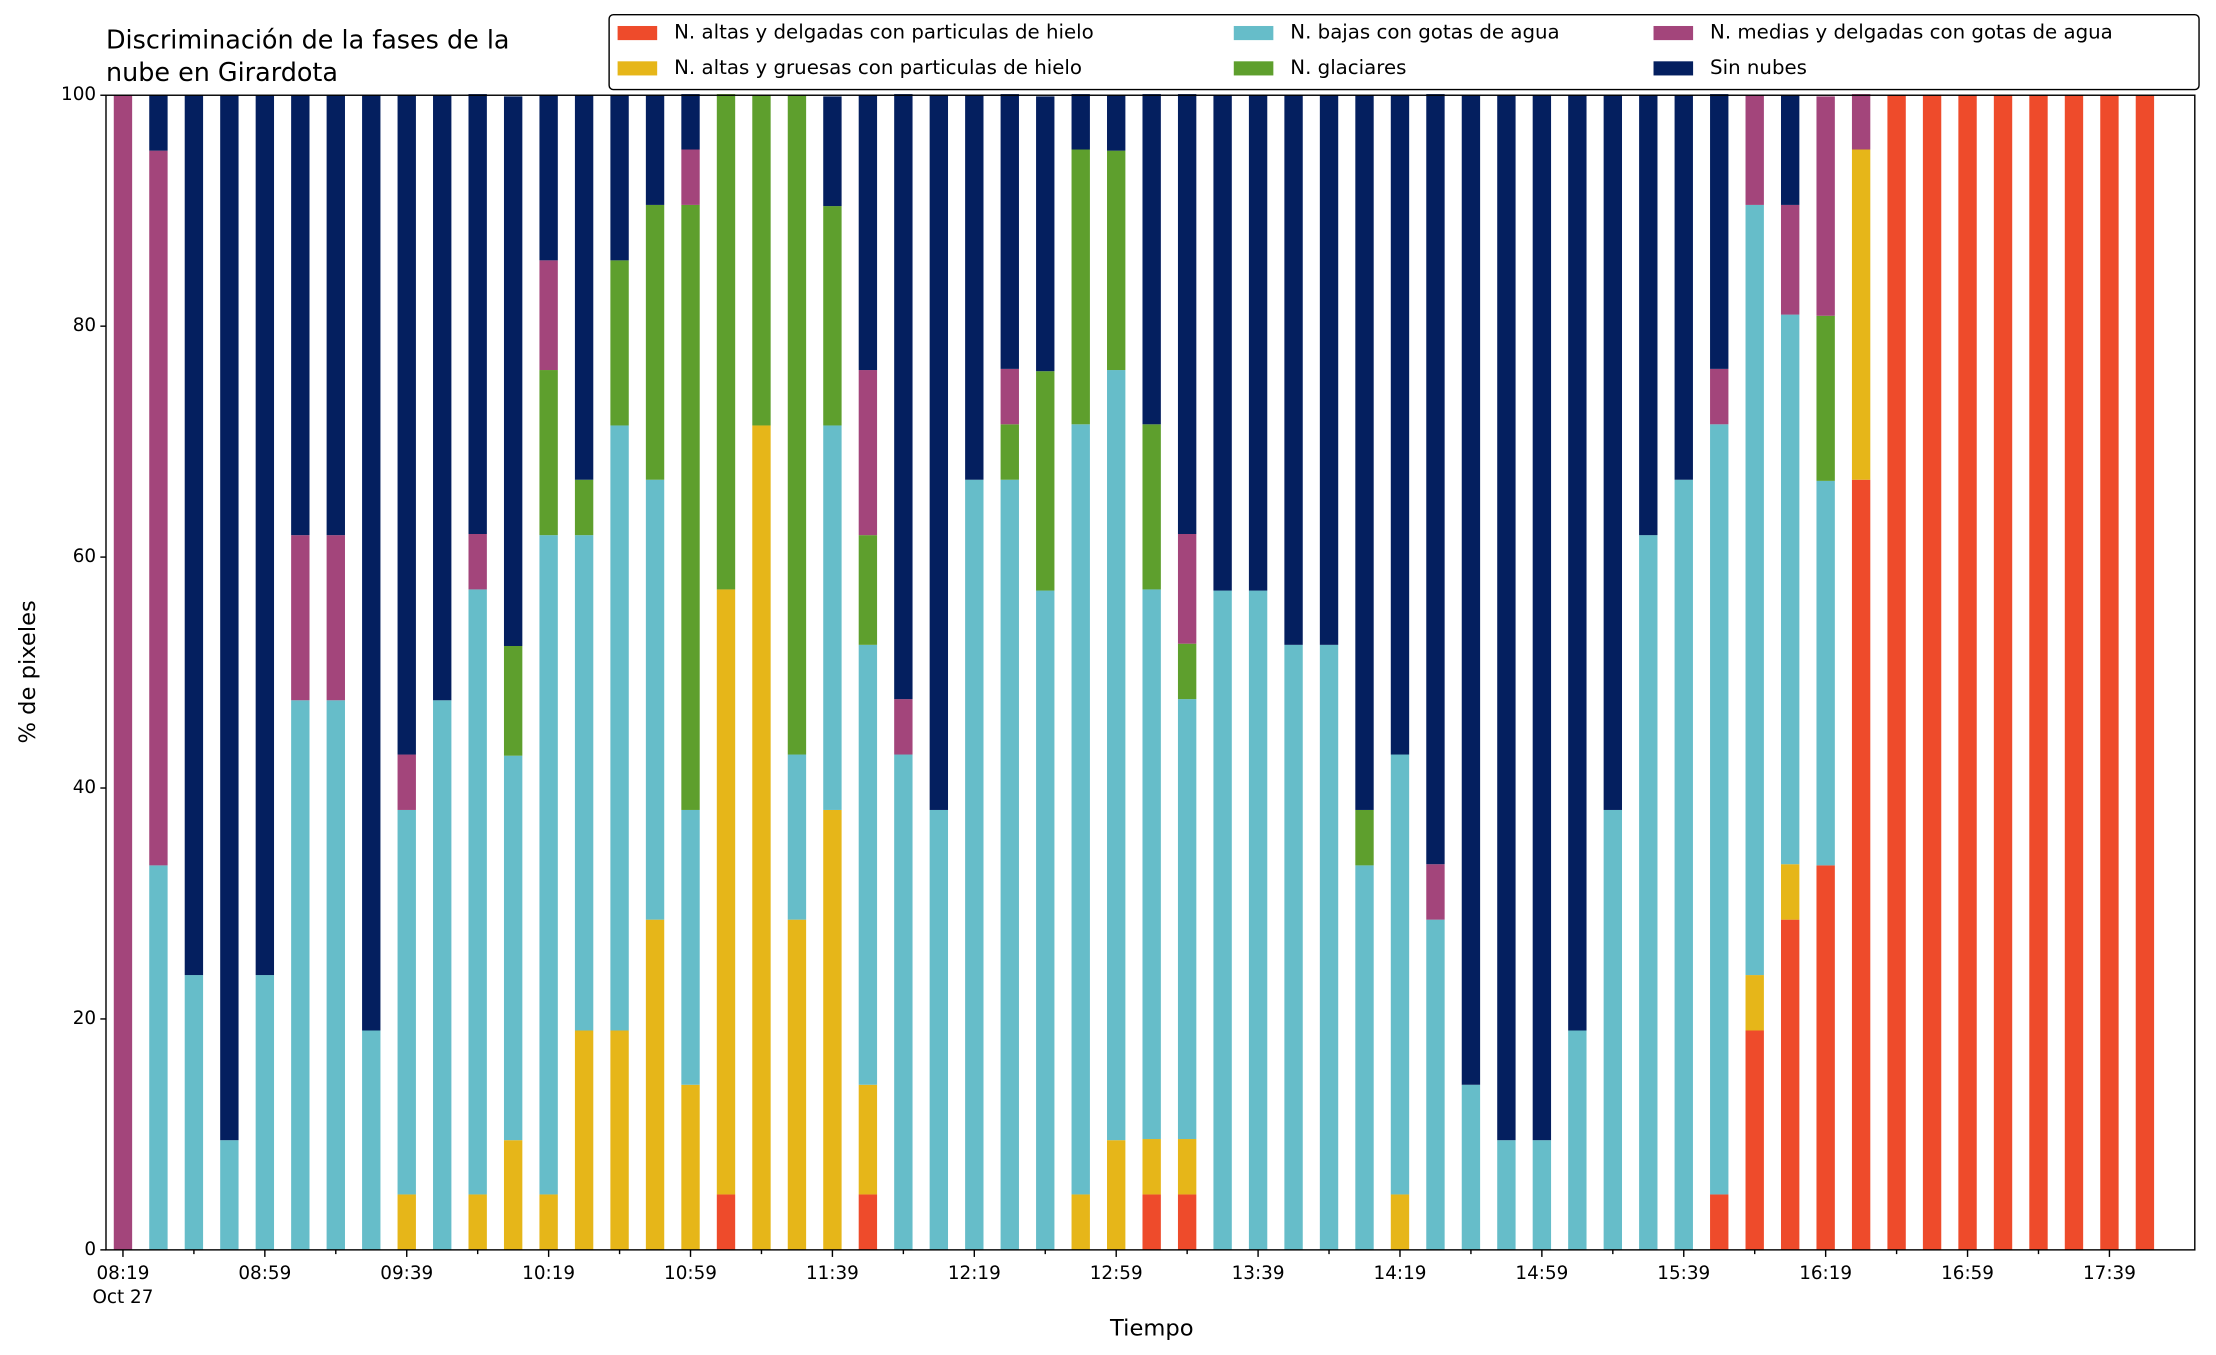 Image resolution: width=2216 pixels, height=1355 pixels. What do you see at coordinates (406, 1273) in the screenshot?
I see `x-tick-label: 09:39` at bounding box center [406, 1273].